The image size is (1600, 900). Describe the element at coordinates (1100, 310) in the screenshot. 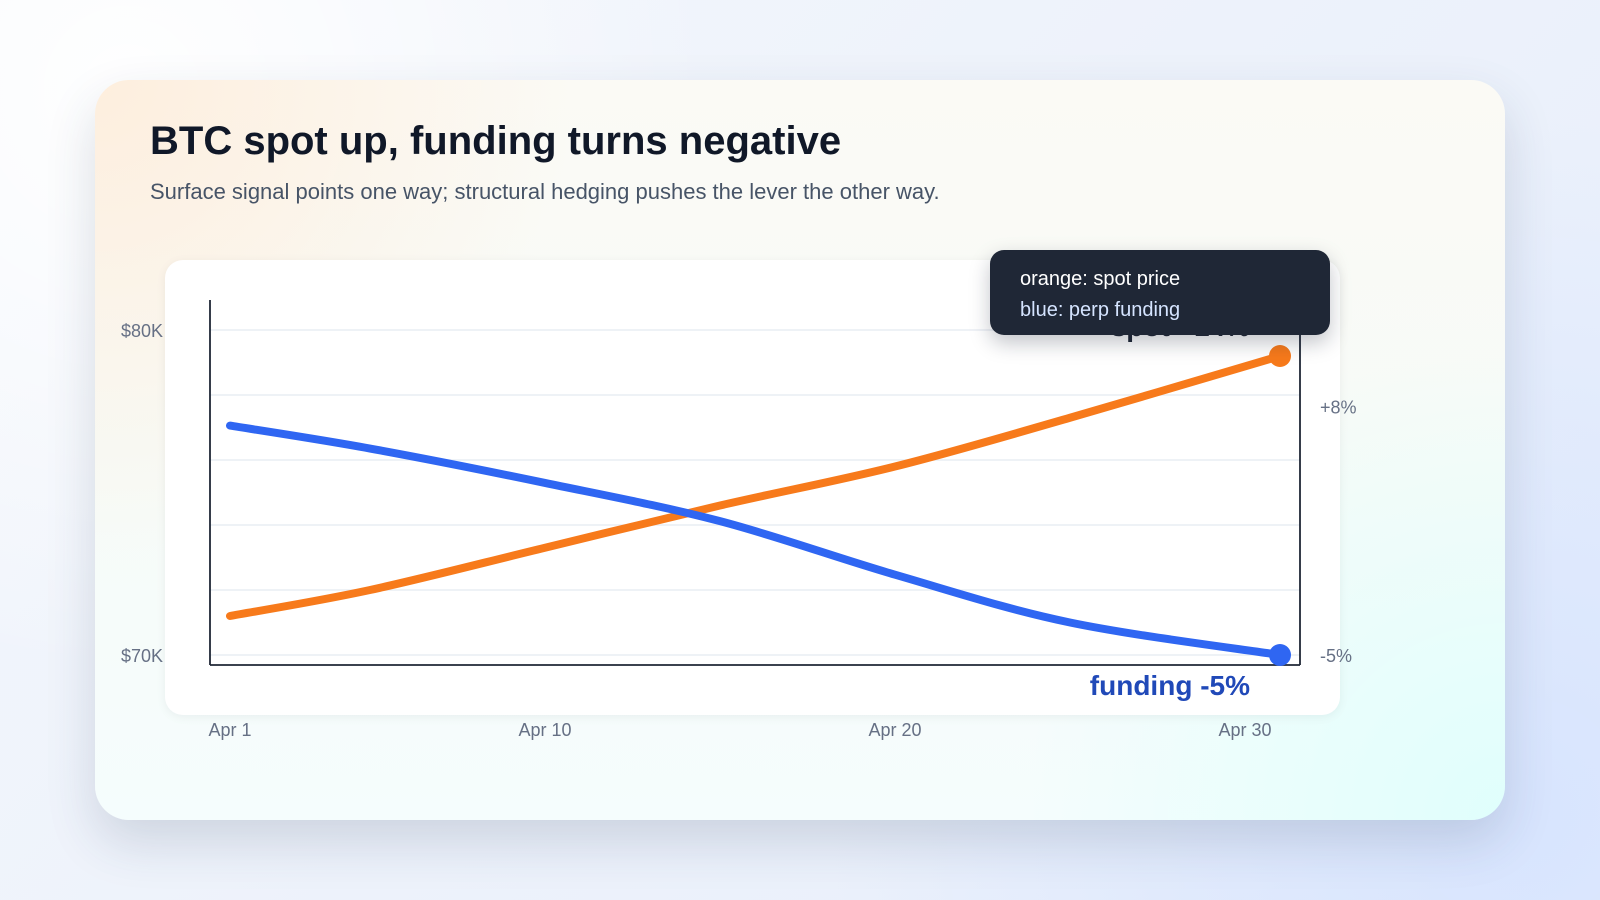

I see `legend-funding-label: blue: perp funding` at that location.